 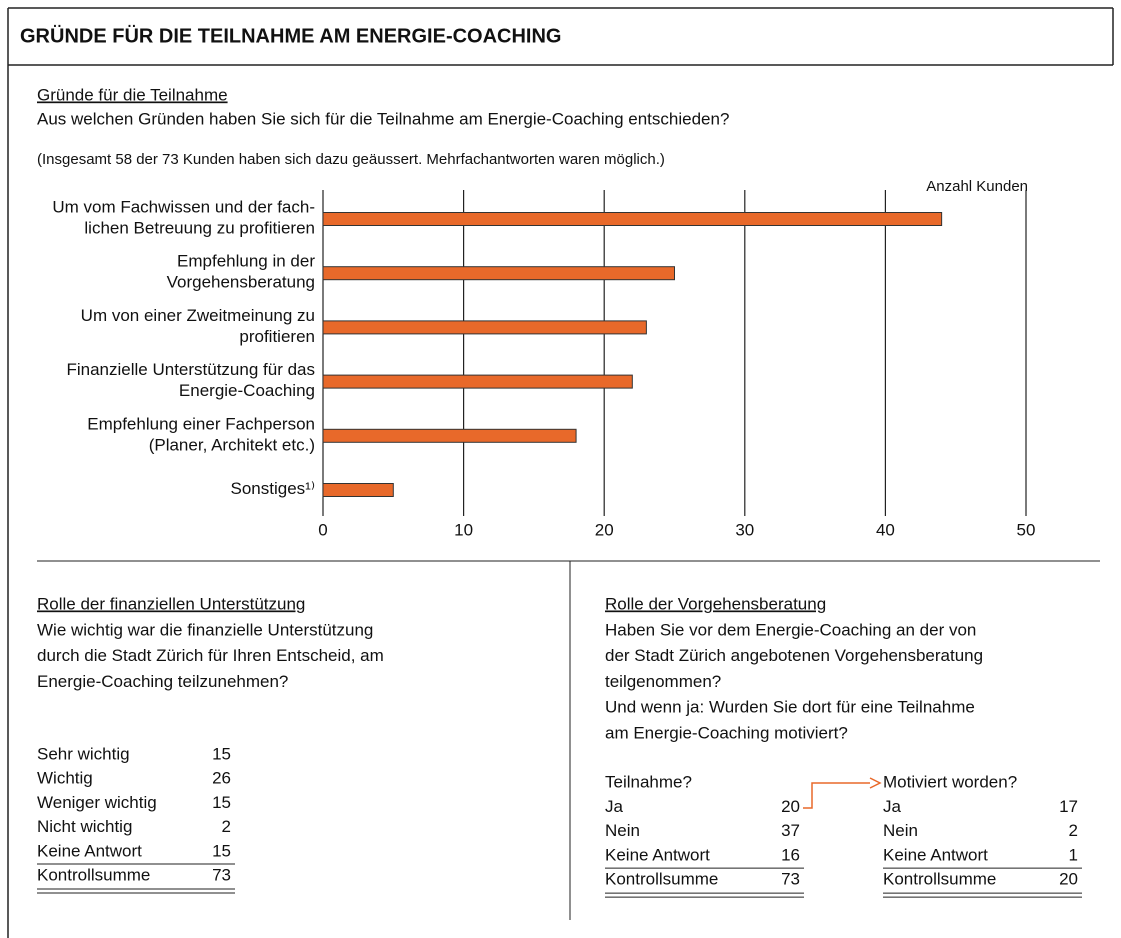 I want to click on row-value: 16, so click(x=790, y=854).